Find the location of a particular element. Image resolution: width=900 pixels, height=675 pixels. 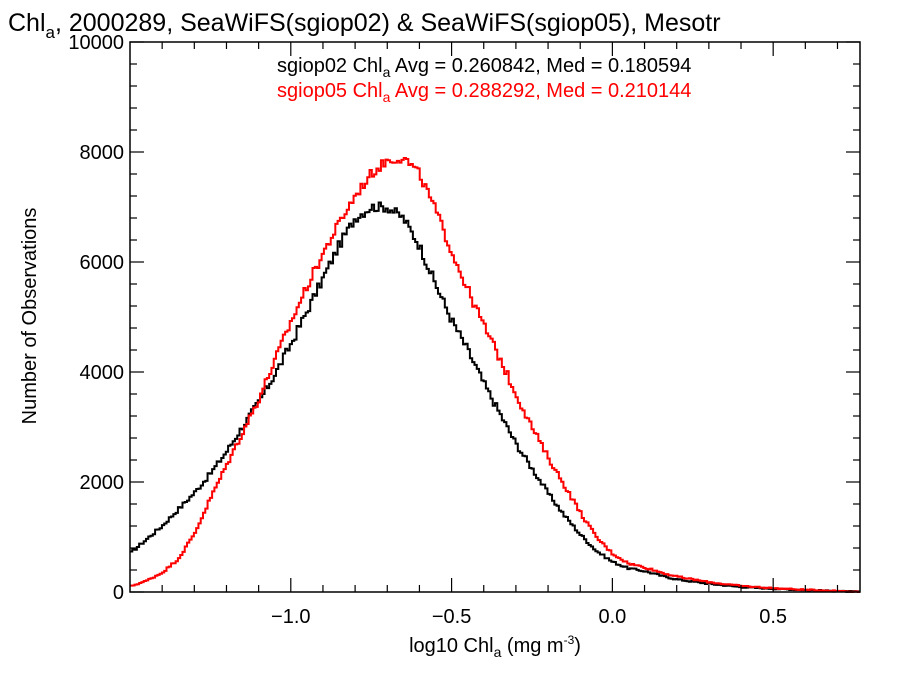

y-axis-label: Number of Observations is located at coordinates (30, 316).